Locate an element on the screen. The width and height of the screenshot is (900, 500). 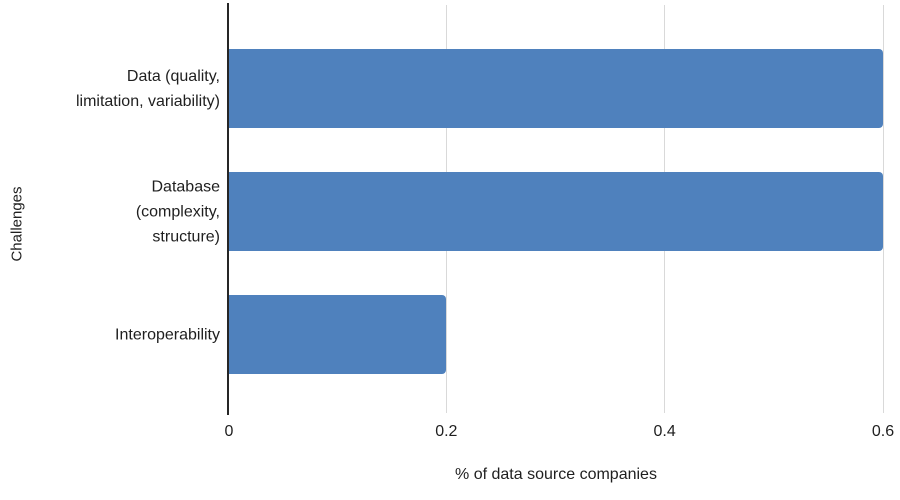
category-label-3: Interoperability is located at coordinates (167, 334).